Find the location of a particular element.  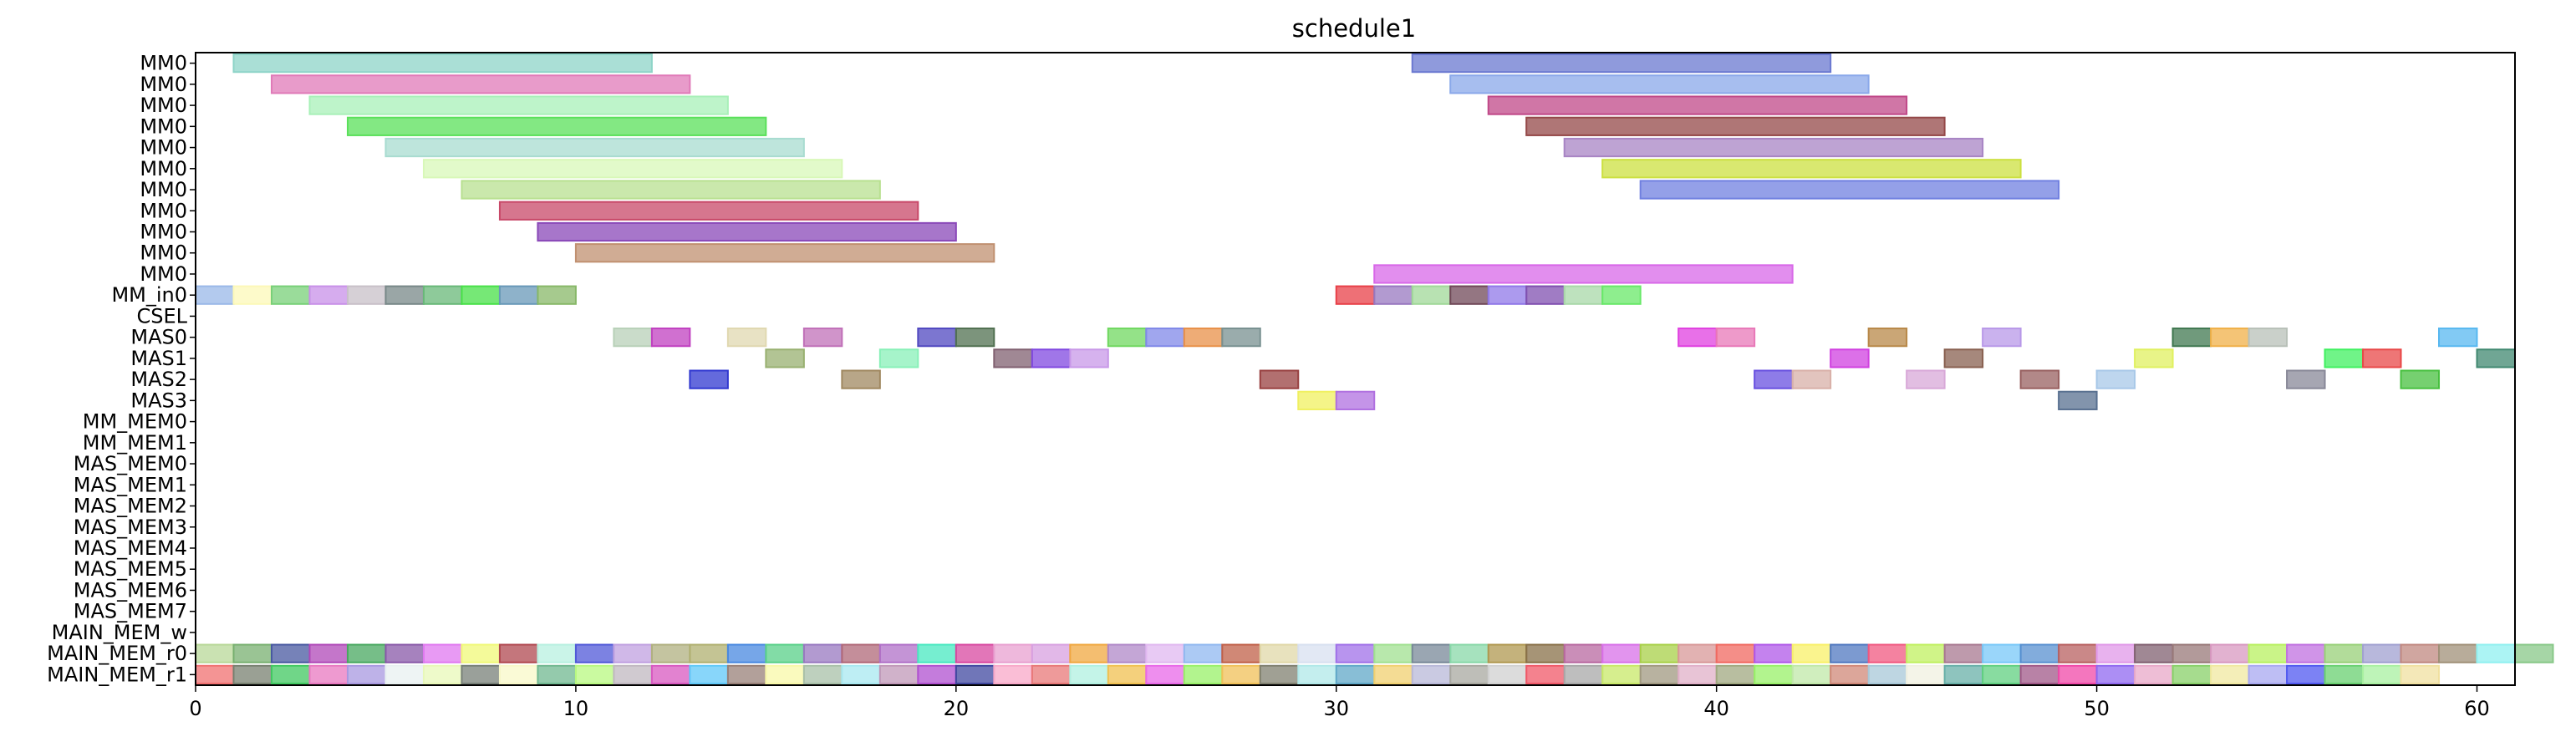

x-tick-label: 40 is located at coordinates (1716, 709).